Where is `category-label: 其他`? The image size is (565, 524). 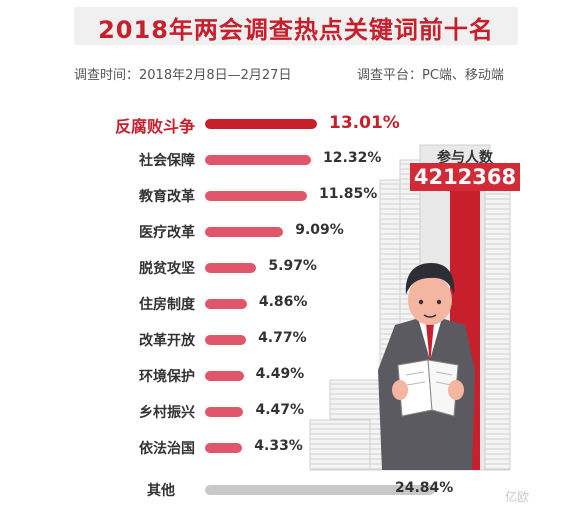 category-label: 其他 is located at coordinates (161, 491).